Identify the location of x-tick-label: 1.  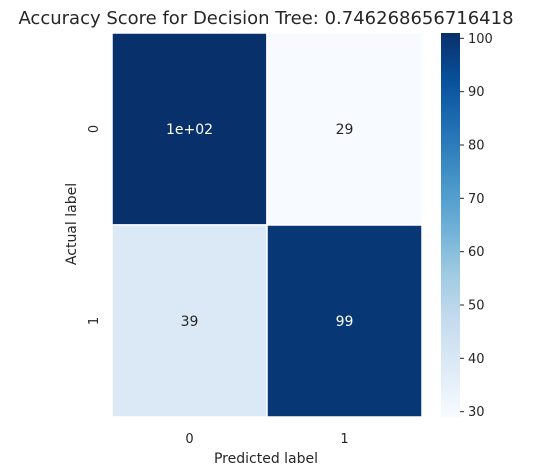
(344, 439).